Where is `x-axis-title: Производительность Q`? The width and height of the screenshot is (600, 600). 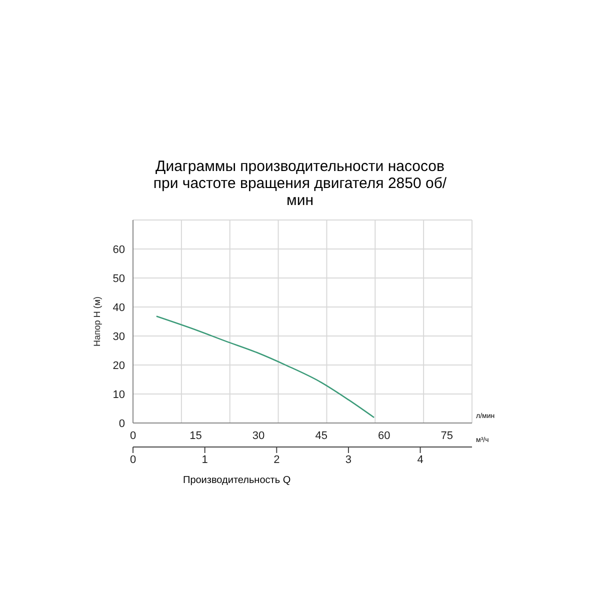 x-axis-title: Производительность Q is located at coordinates (237, 480).